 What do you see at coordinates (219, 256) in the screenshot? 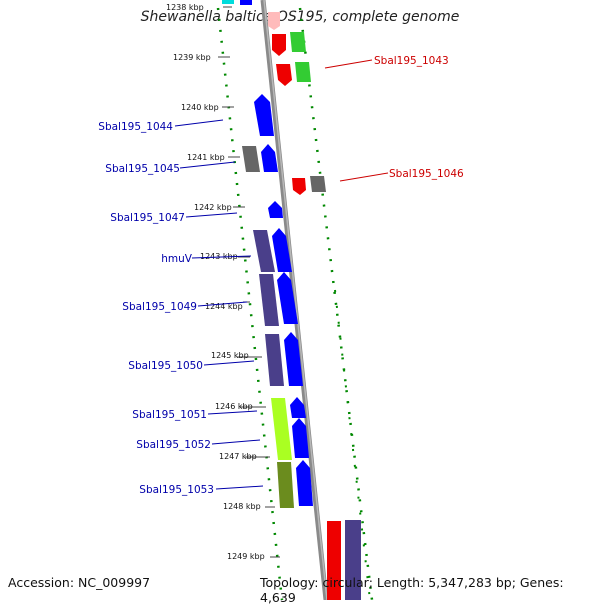
I see `tick-label: 1243 kbp` at bounding box center [219, 256].